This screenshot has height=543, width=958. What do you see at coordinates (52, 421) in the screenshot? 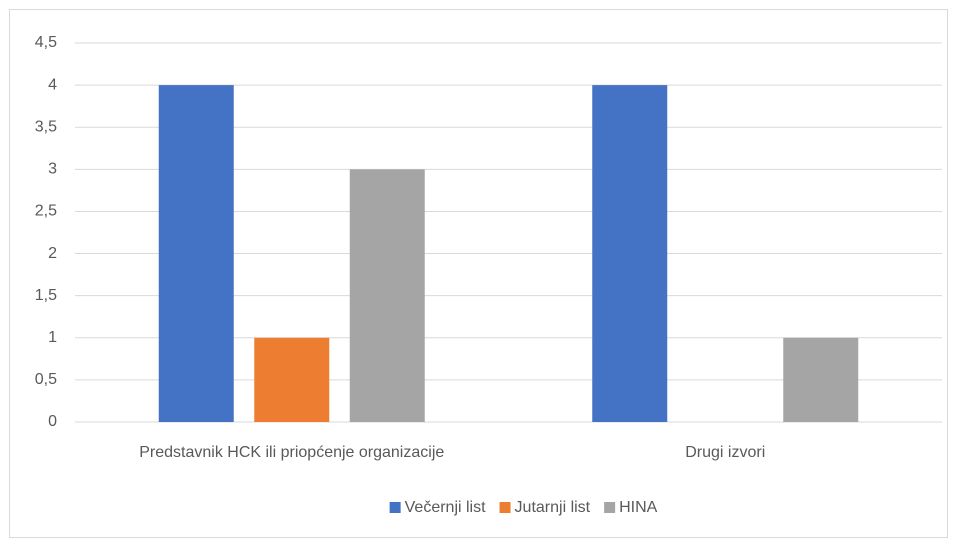
I see `y-tick-label: 0` at bounding box center [52, 421].